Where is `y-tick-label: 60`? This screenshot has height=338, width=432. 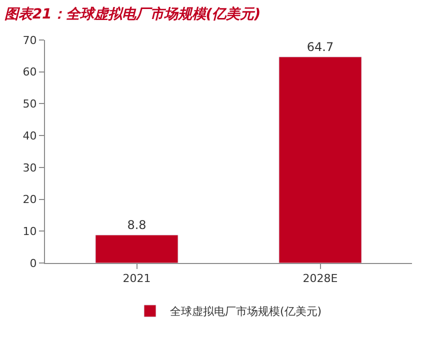
y-tick-label: 60 is located at coordinates (29, 72).